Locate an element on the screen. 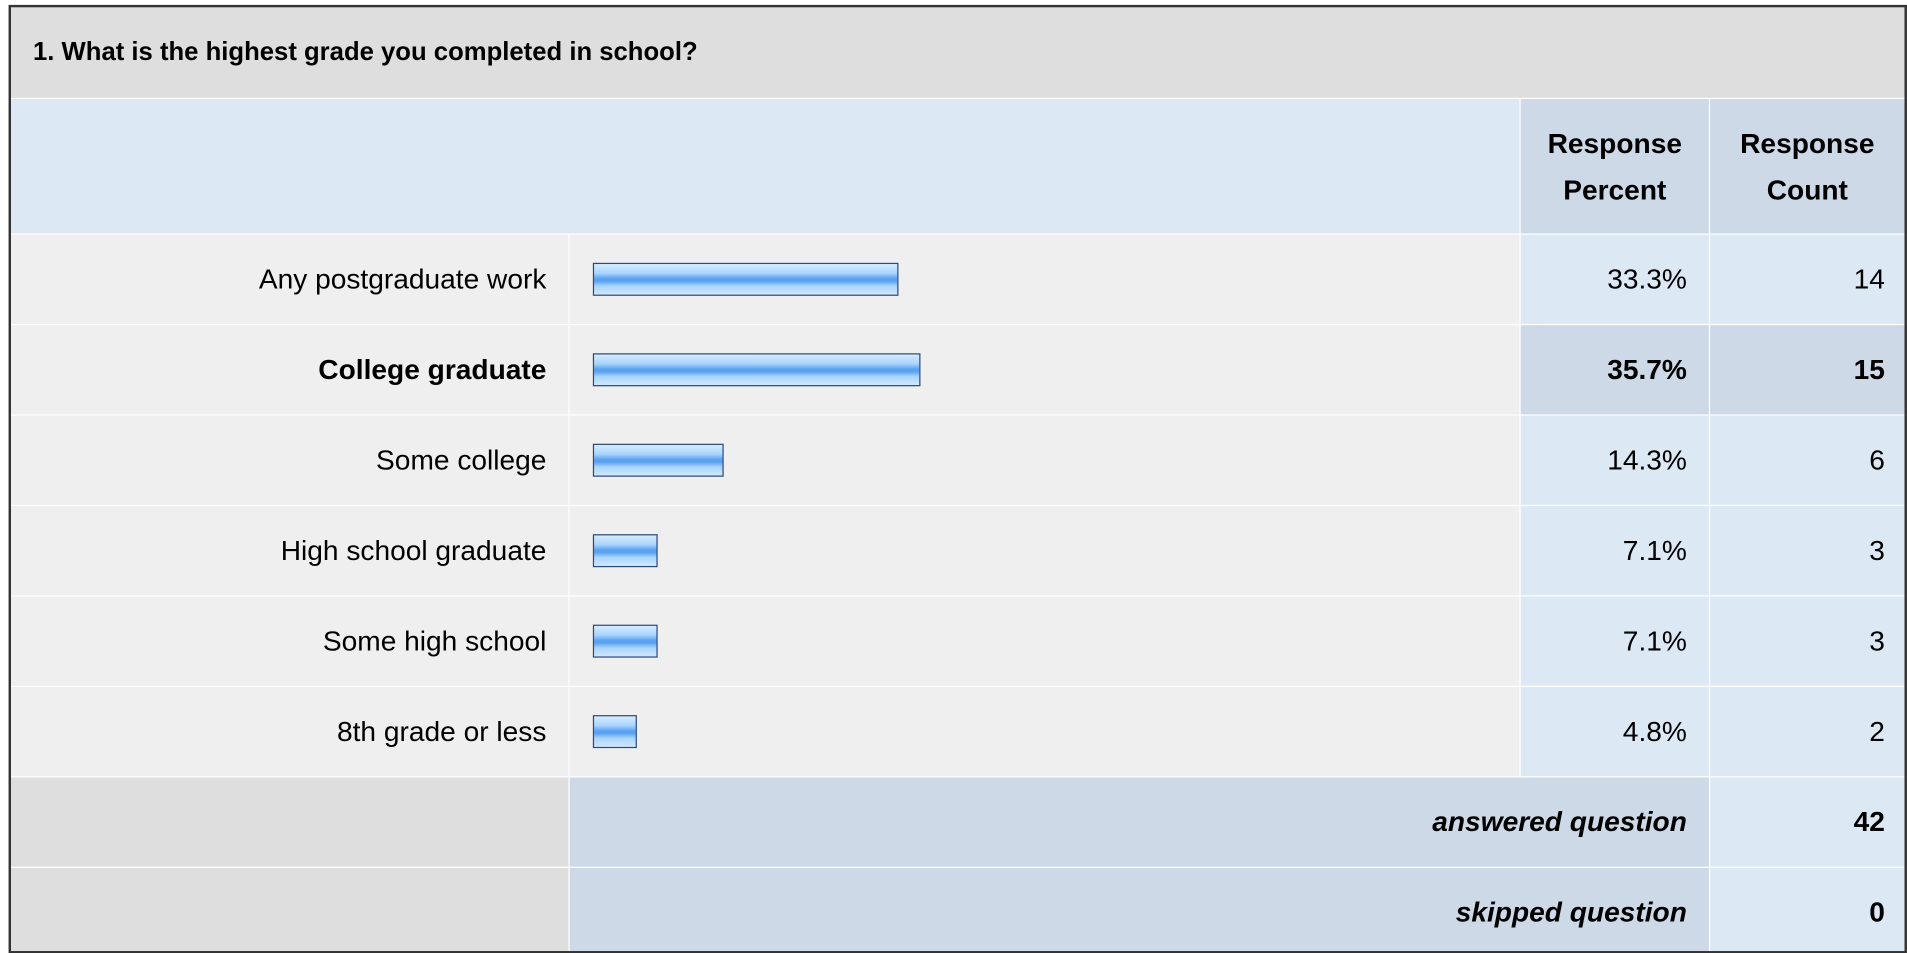 Image resolution: width=1907 pixels, height=953 pixels. footer-label: answered question is located at coordinates (1139, 822).